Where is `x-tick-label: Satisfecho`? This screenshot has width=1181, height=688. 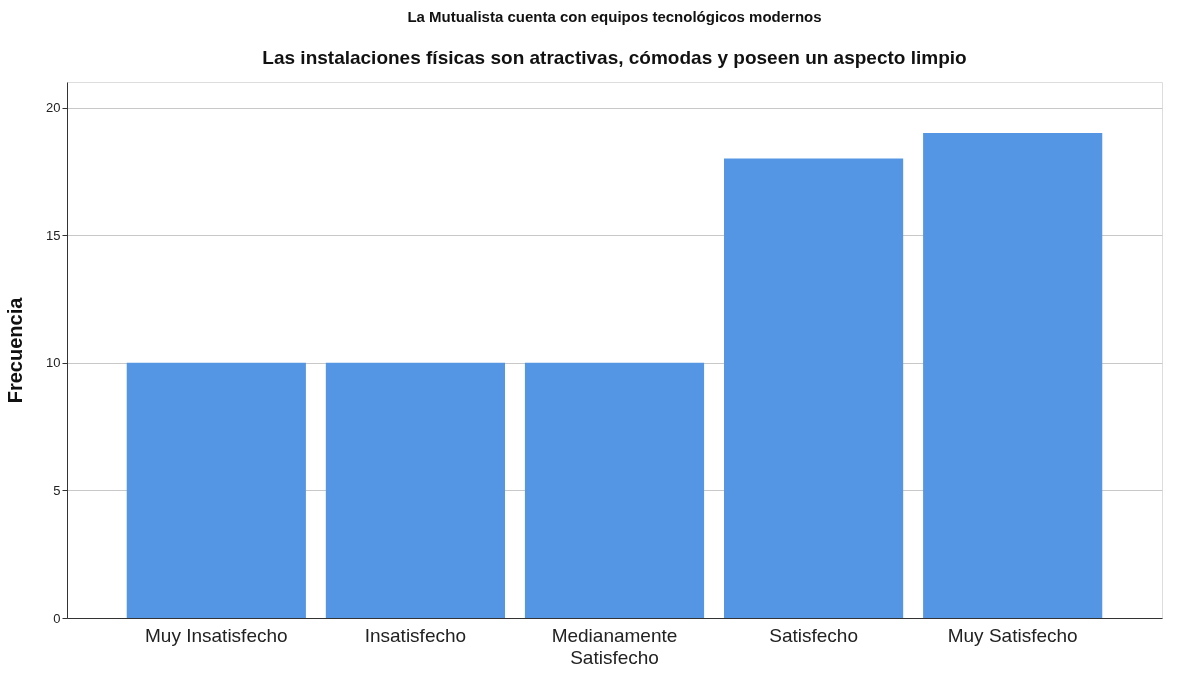 x-tick-label: Satisfecho is located at coordinates (813, 635).